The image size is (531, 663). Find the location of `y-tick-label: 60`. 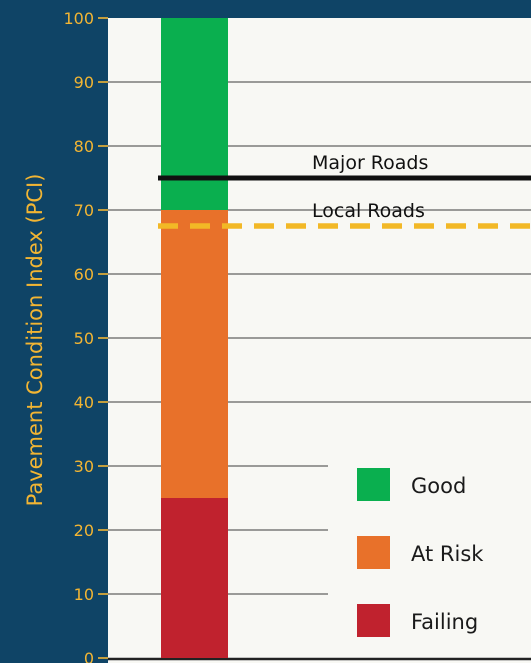

y-tick-label: 60 is located at coordinates (84, 274).